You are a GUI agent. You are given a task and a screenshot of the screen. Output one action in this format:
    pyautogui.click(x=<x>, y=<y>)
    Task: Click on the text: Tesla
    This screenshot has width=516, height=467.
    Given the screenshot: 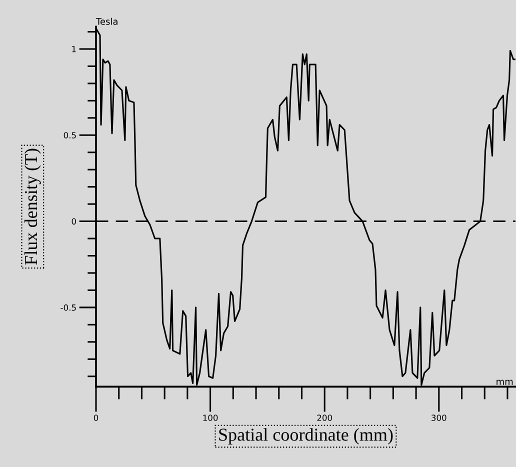 What is the action you would take?
    pyautogui.click(x=107, y=21)
    